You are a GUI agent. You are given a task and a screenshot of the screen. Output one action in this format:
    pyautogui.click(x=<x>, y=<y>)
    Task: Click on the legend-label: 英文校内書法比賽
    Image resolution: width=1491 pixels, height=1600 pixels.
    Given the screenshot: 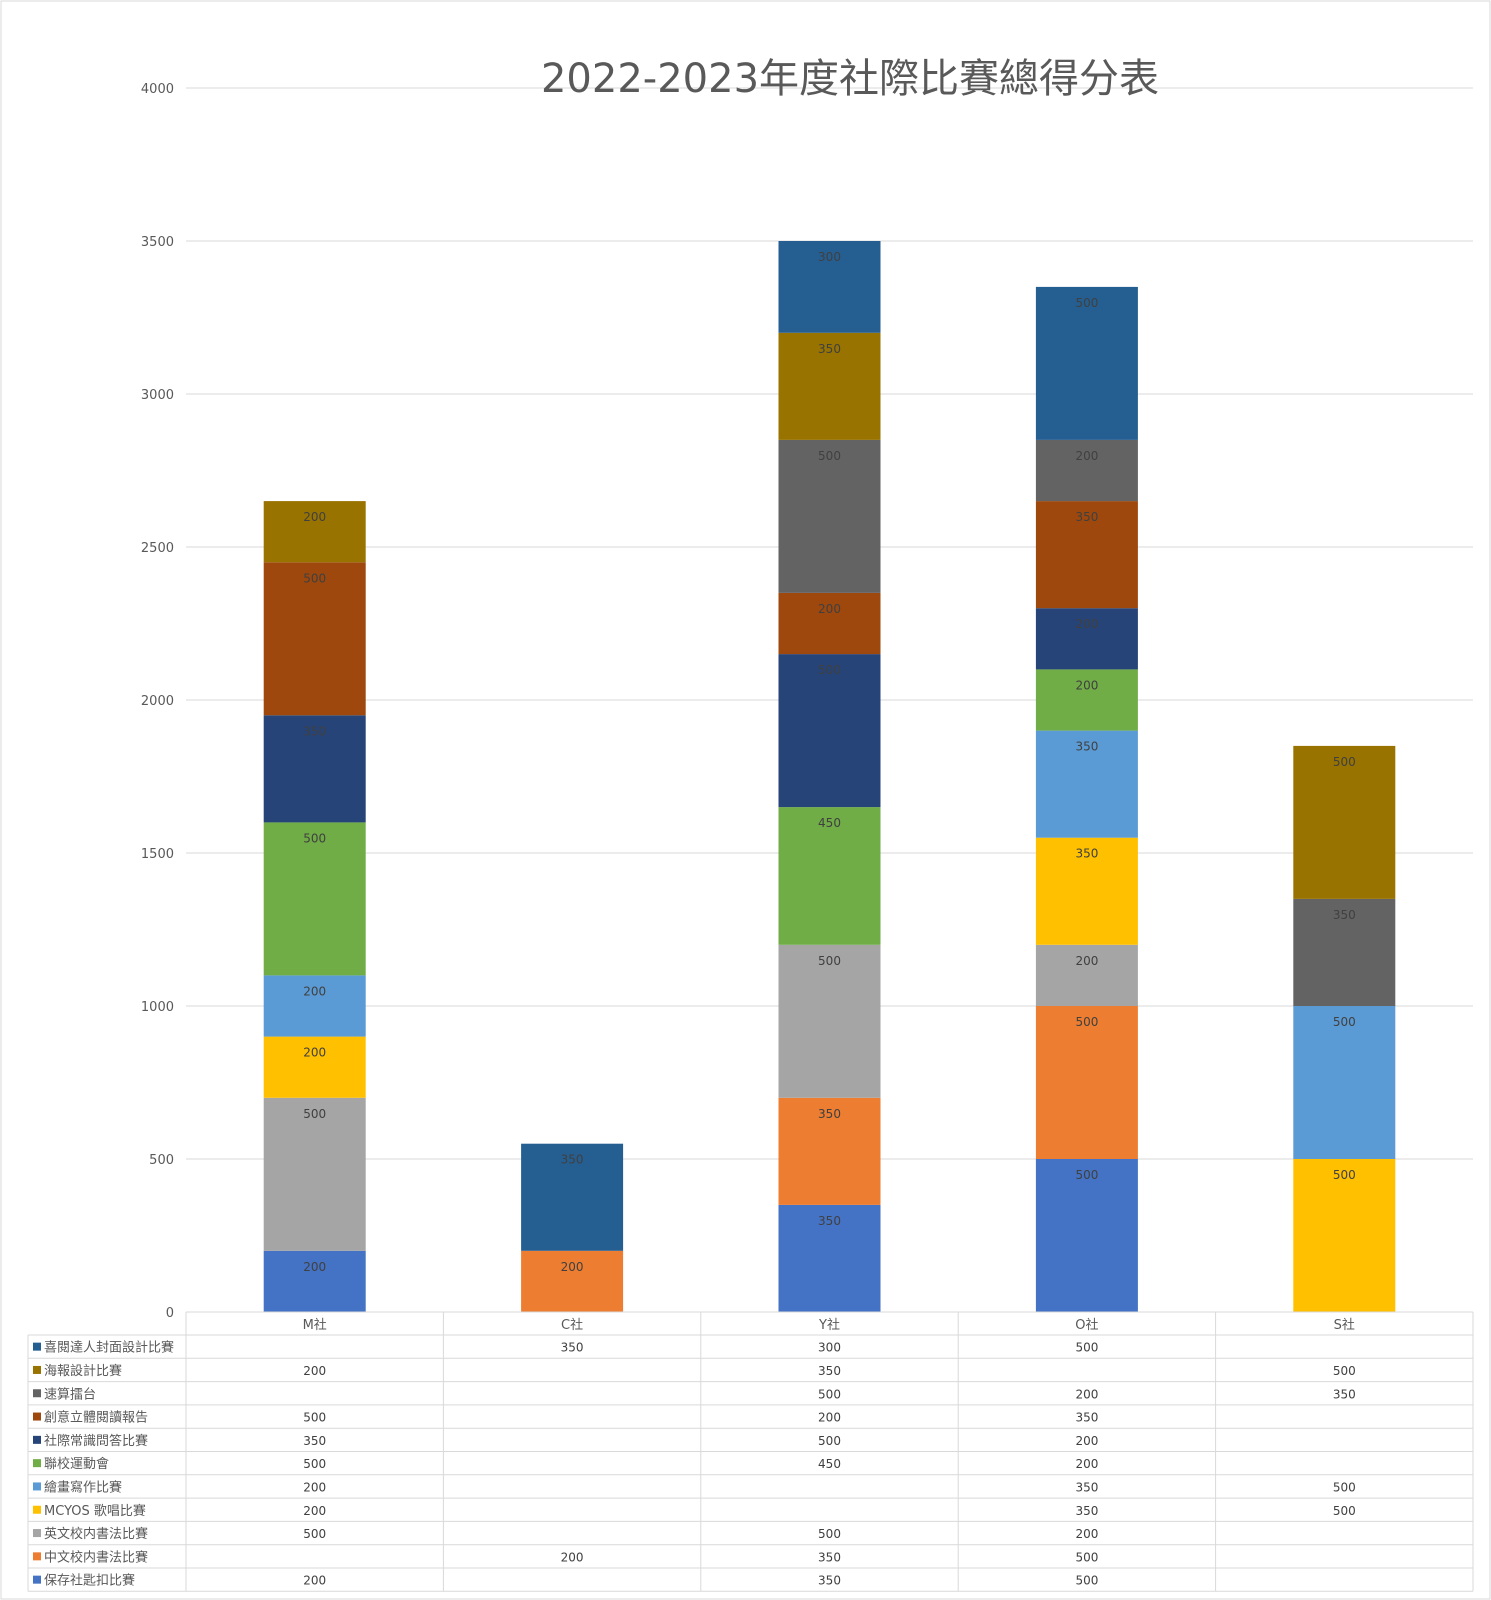 What is the action you would take?
    pyautogui.click(x=96, y=1534)
    